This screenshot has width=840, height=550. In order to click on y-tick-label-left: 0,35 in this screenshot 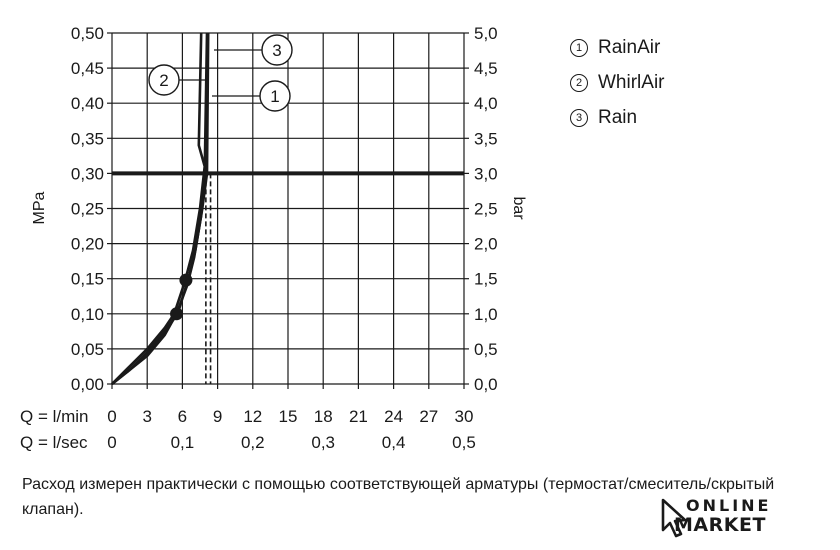, I will do `click(87, 138)`.